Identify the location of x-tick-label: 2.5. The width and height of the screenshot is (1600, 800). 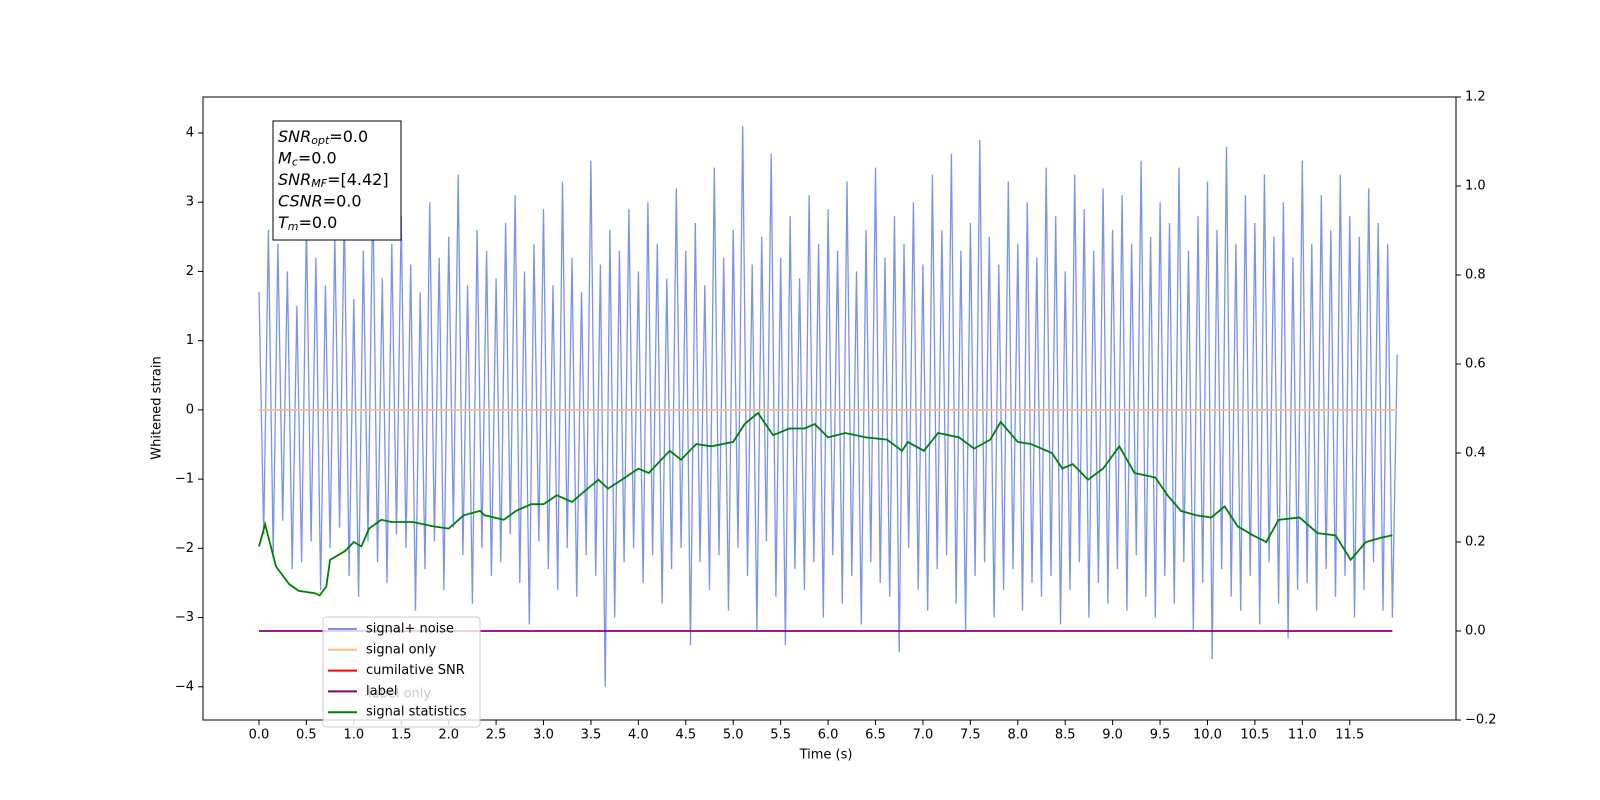
(496, 735).